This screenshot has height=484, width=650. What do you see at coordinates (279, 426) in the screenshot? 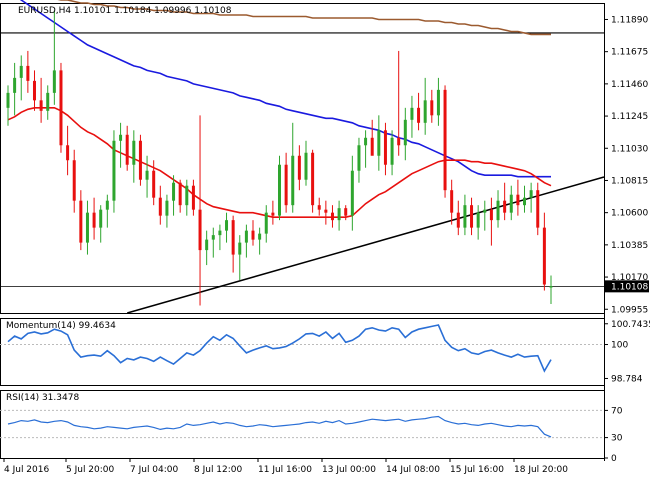
I see `rsi-line` at bounding box center [279, 426].